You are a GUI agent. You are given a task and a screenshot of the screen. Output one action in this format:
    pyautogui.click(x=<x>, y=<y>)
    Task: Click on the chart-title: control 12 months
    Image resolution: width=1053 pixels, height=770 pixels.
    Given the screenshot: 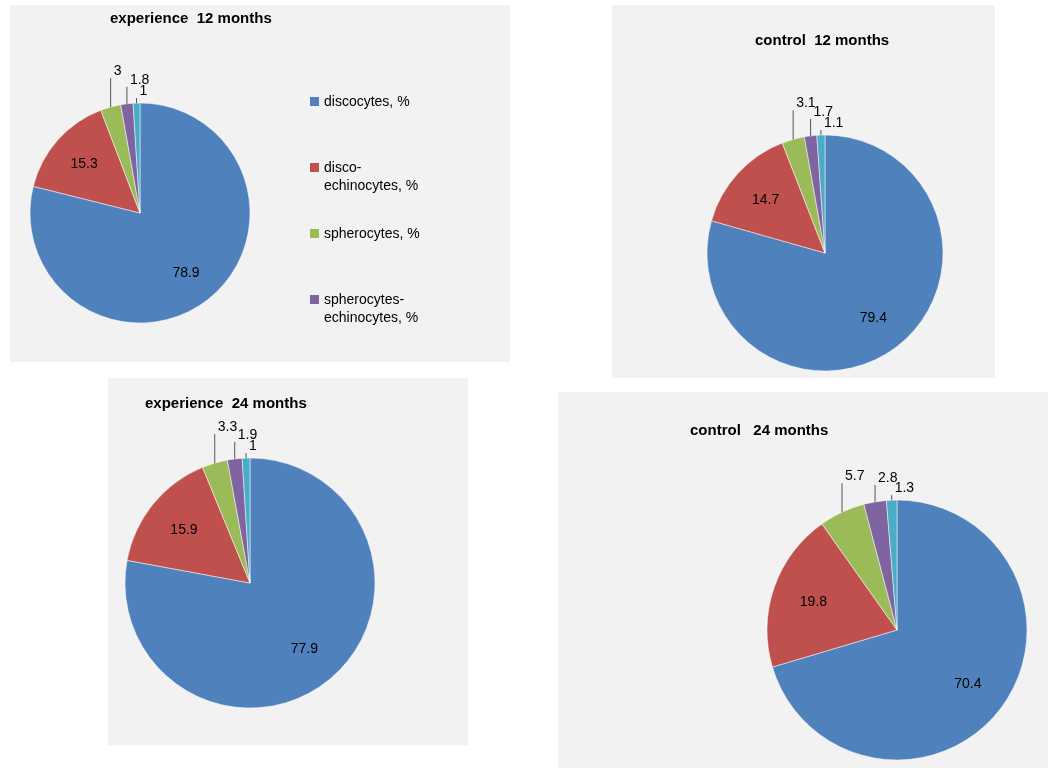 What is the action you would take?
    pyautogui.click(x=822, y=39)
    